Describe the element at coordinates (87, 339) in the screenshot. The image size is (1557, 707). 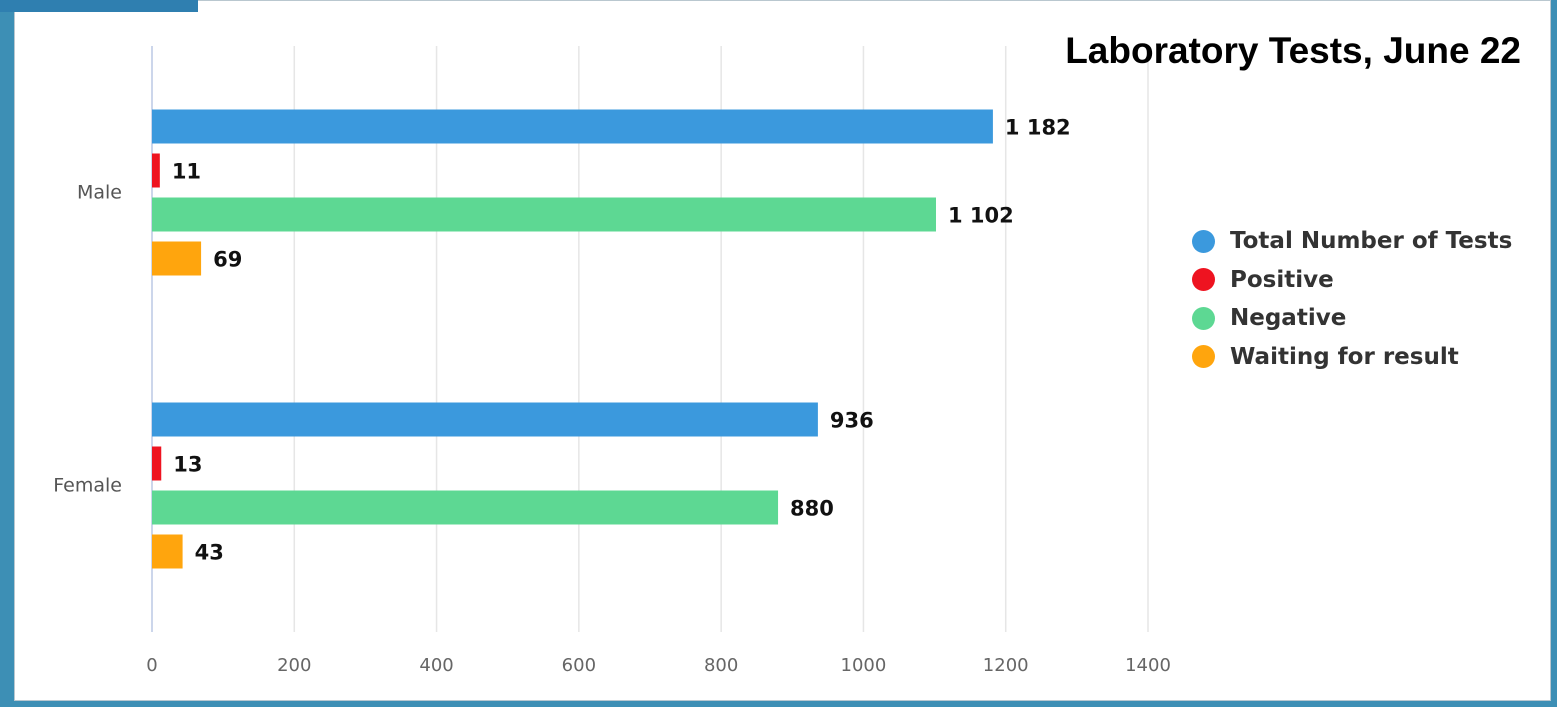
I see `category-labels: Male Female` at that location.